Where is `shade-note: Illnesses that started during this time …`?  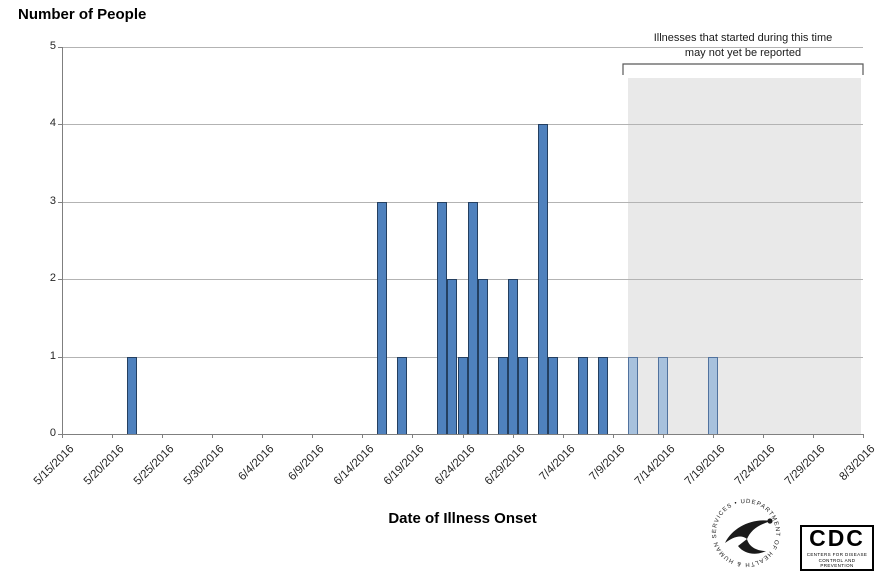 shade-note: Illnesses that started during this time … is located at coordinates (743, 46).